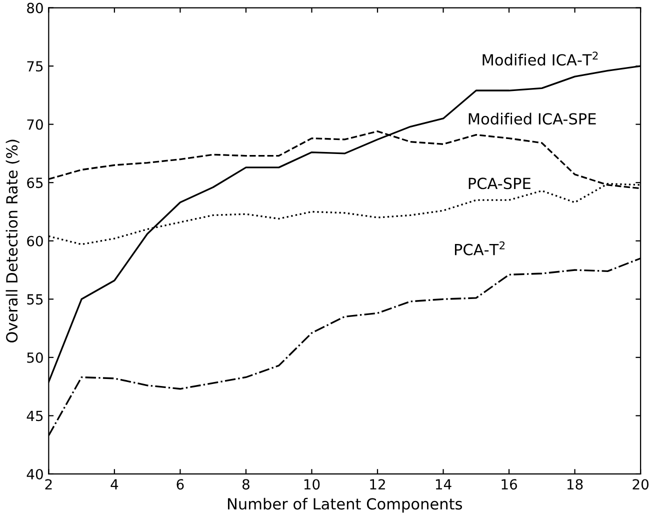 This screenshot has width=649, height=518. Describe the element at coordinates (35, 241) in the screenshot. I see `y-tick-label: 60` at that location.